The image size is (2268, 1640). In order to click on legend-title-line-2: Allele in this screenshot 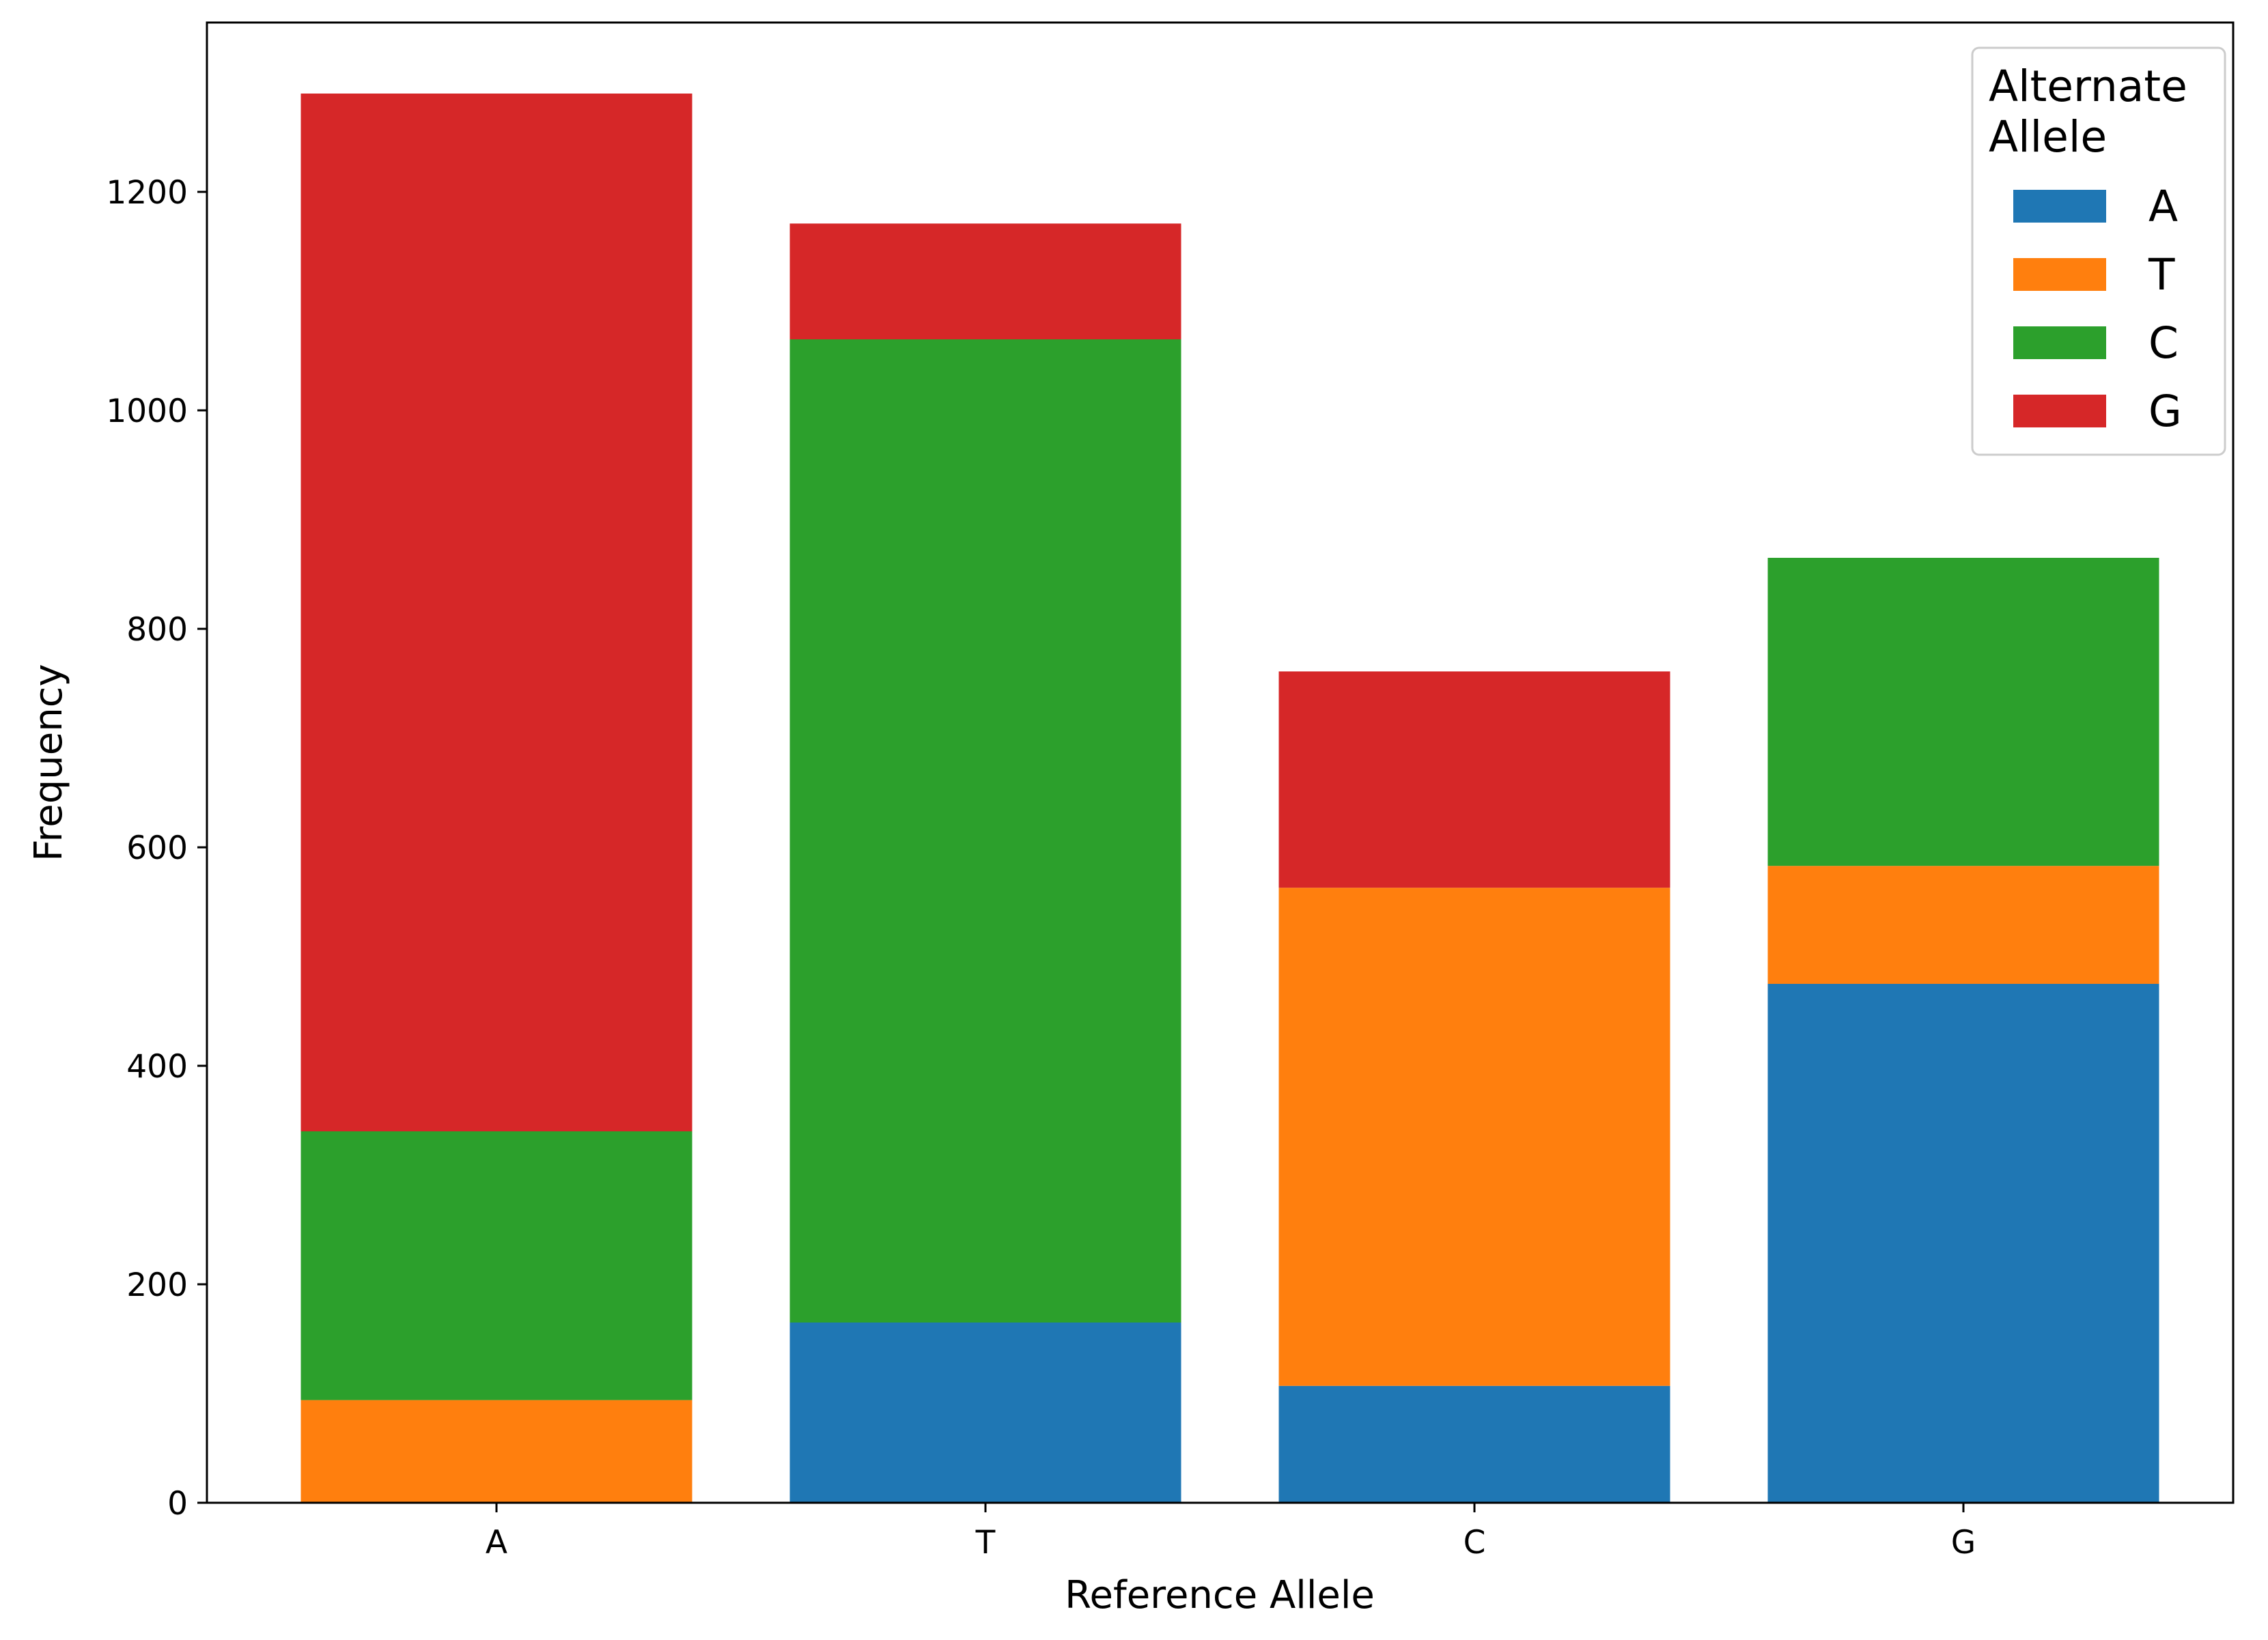, I will do `click(2048, 137)`.